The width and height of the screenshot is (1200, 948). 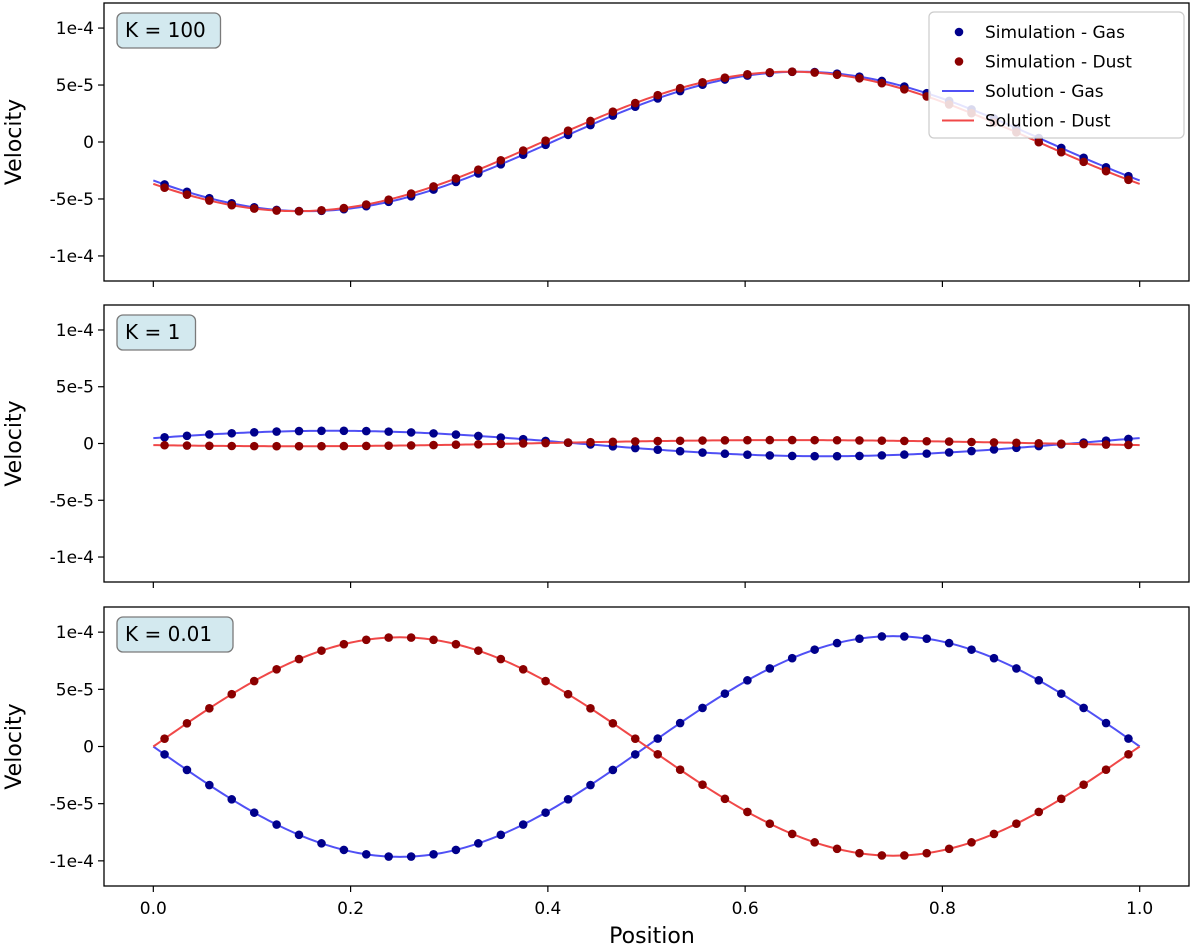 What do you see at coordinates (14, 746) in the screenshot?
I see `y-axis-label: Velocity` at bounding box center [14, 746].